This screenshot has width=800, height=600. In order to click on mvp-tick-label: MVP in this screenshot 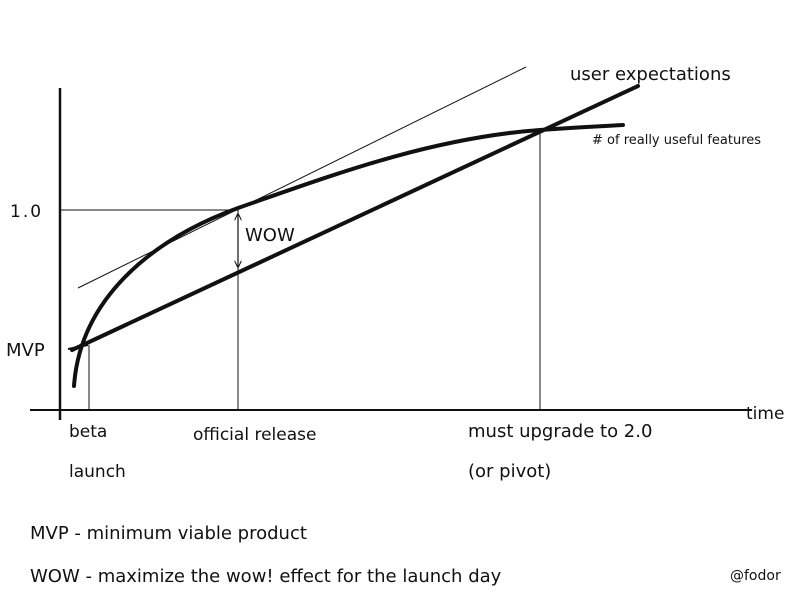, I will do `click(25, 350)`.